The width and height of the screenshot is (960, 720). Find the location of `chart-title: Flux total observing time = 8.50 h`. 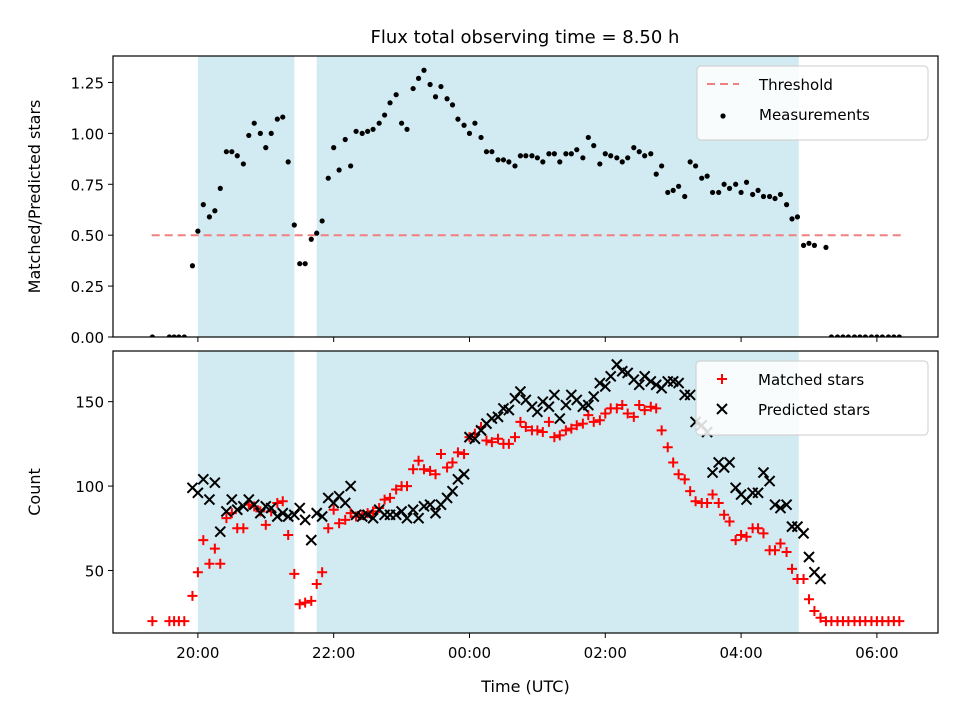

chart-title: Flux total observing time = 8.50 h is located at coordinates (525, 37).